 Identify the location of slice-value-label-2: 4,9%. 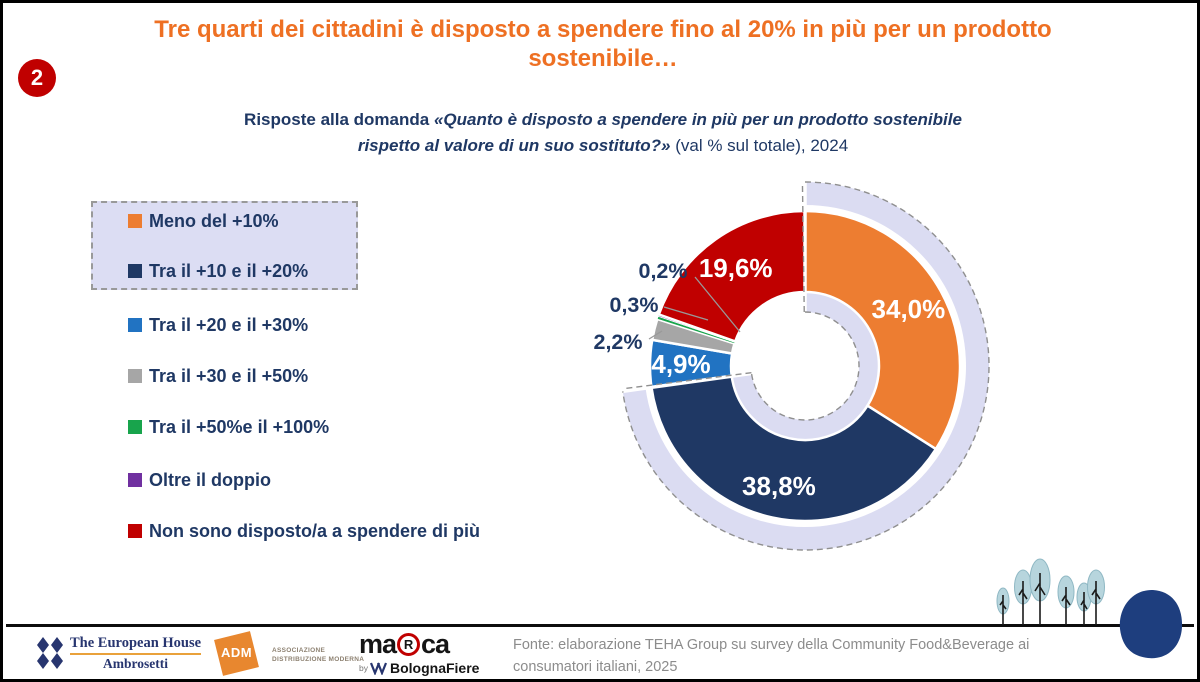
(680, 364).